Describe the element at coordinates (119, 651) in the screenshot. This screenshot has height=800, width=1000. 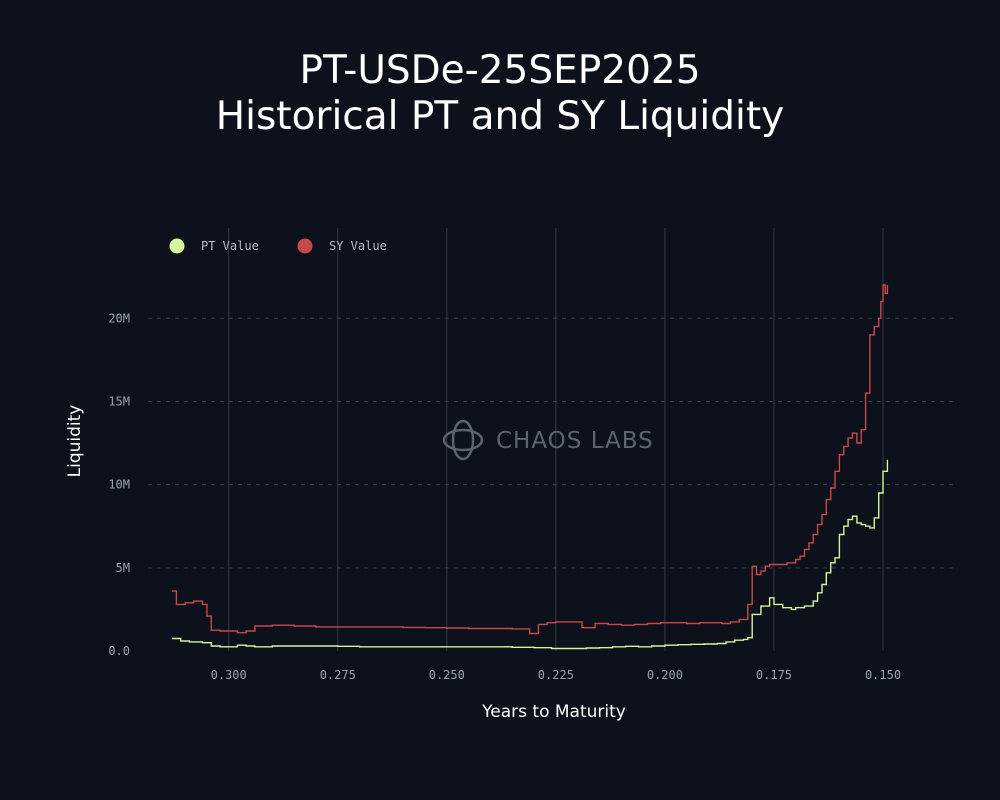
I see `y-tick-label: 0.0` at that location.